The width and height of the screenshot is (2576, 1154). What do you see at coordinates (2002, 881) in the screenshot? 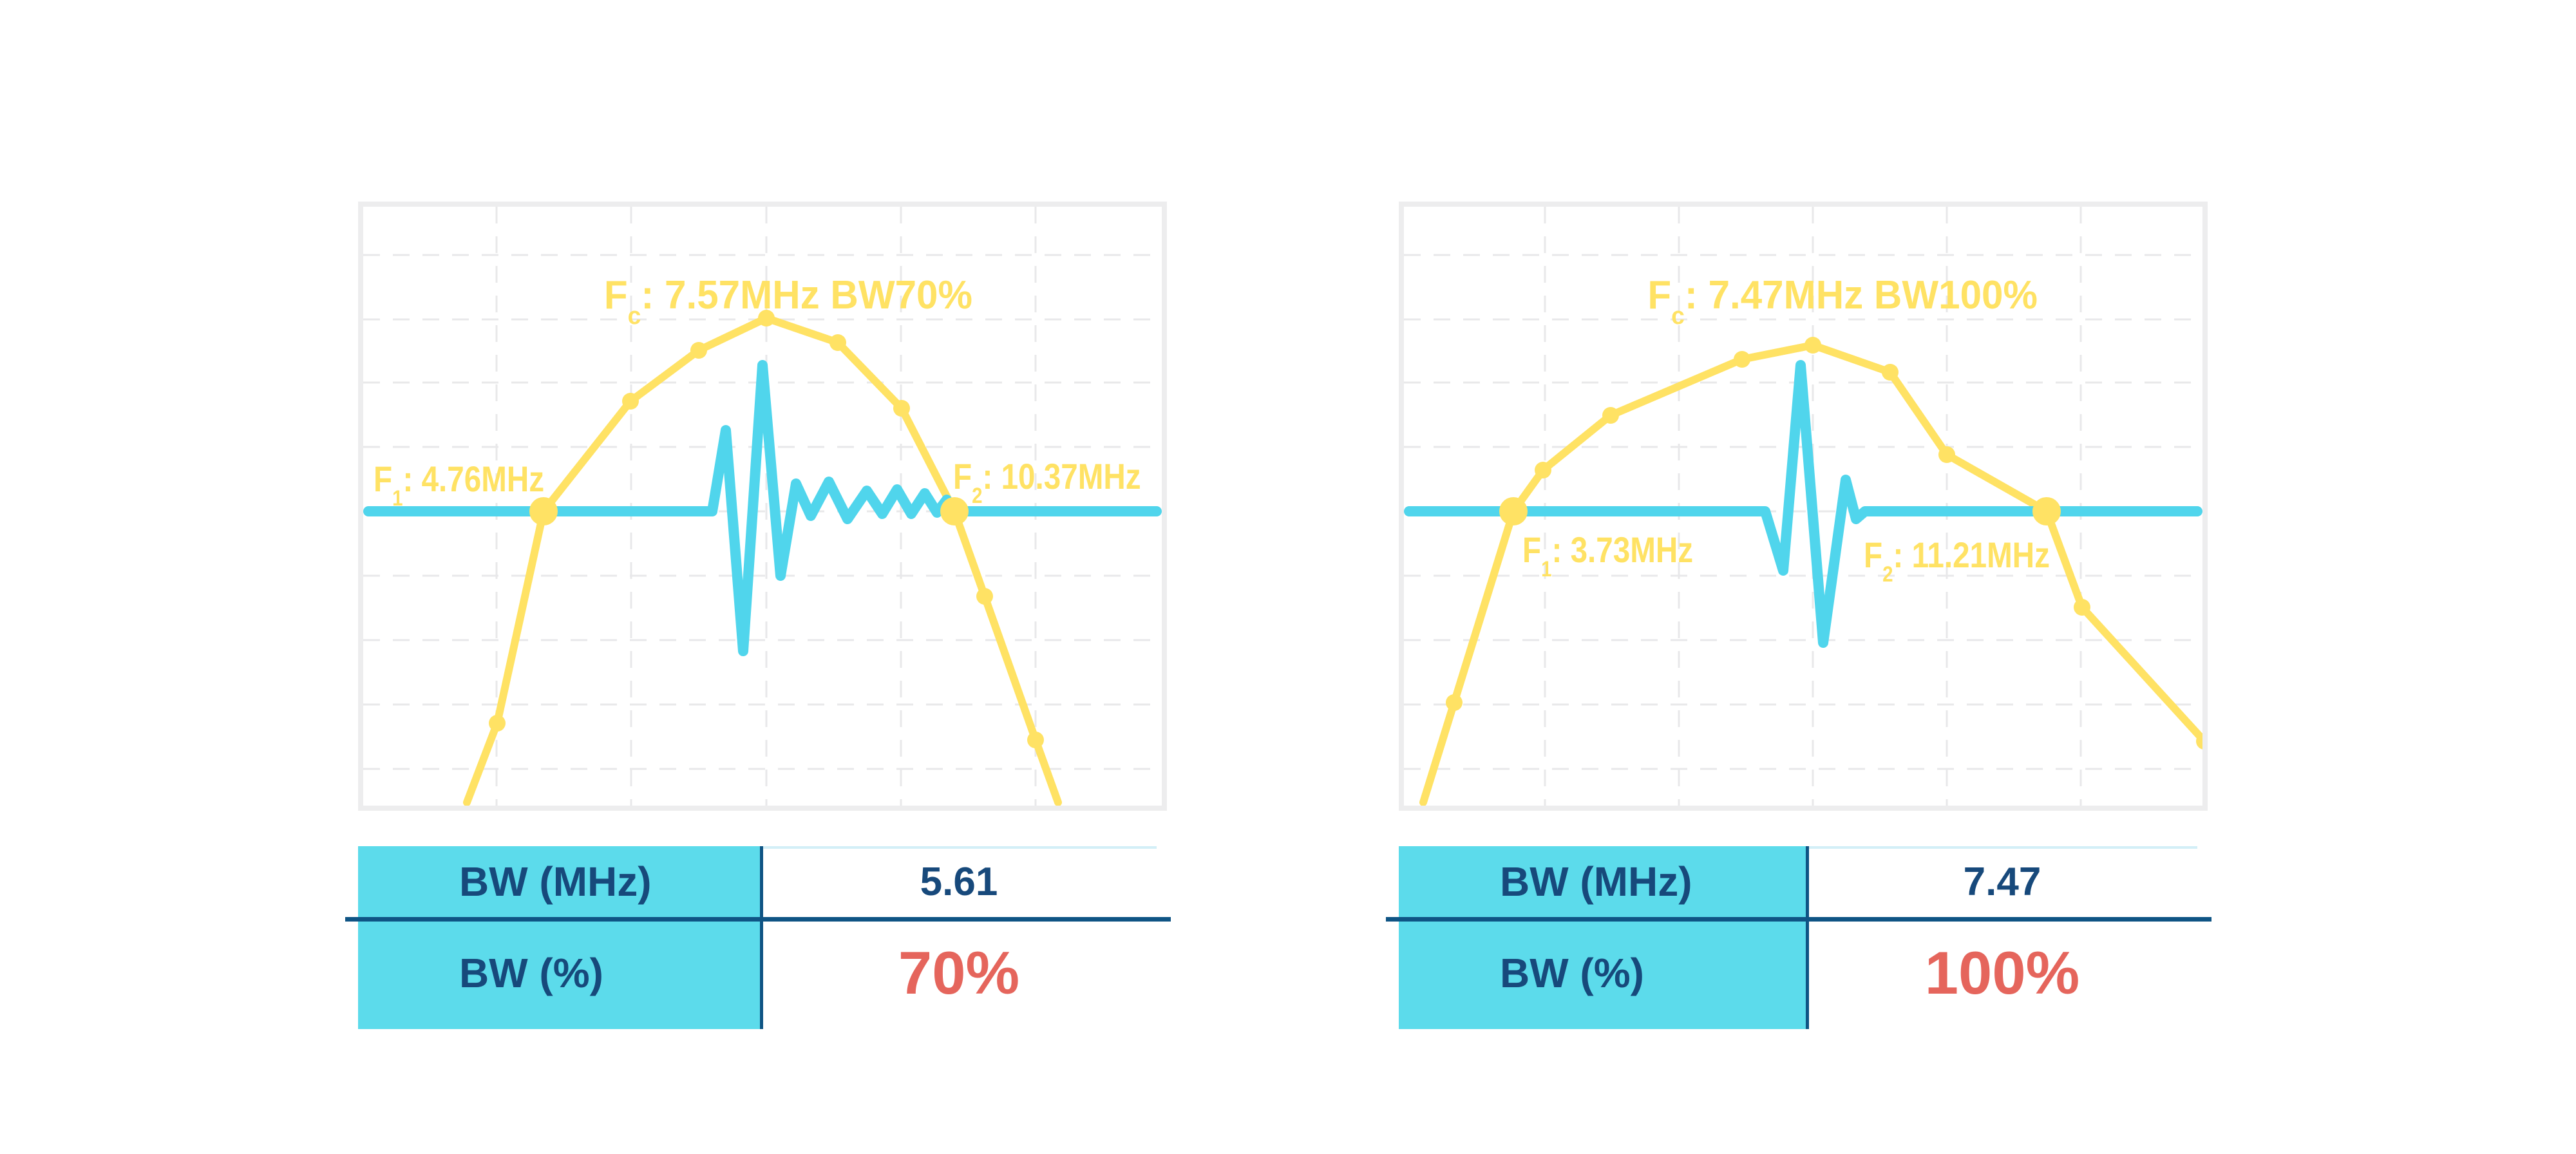
I see `table-row-value: 7.47` at bounding box center [2002, 881].